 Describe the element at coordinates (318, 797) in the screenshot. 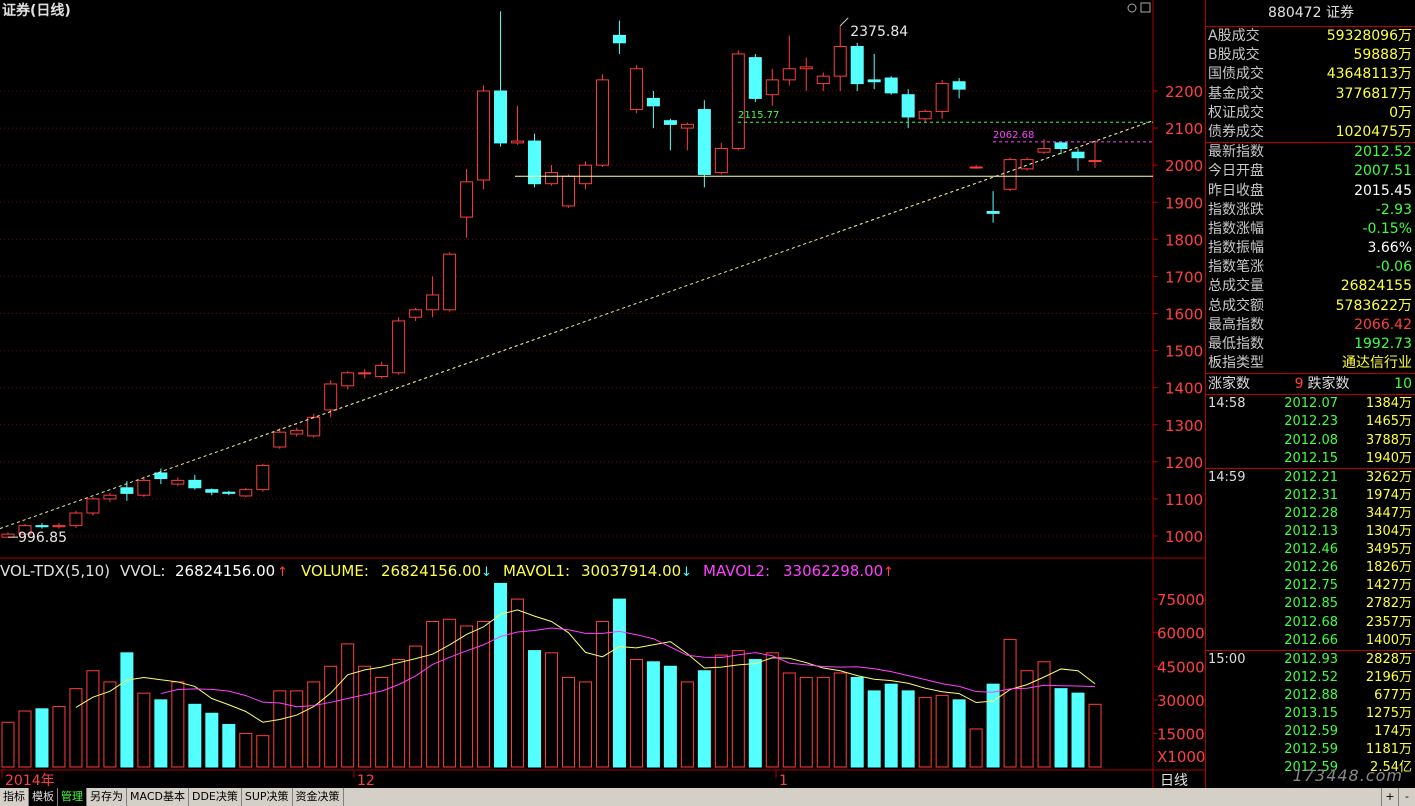

I see `tab-7: 资金决策` at that location.